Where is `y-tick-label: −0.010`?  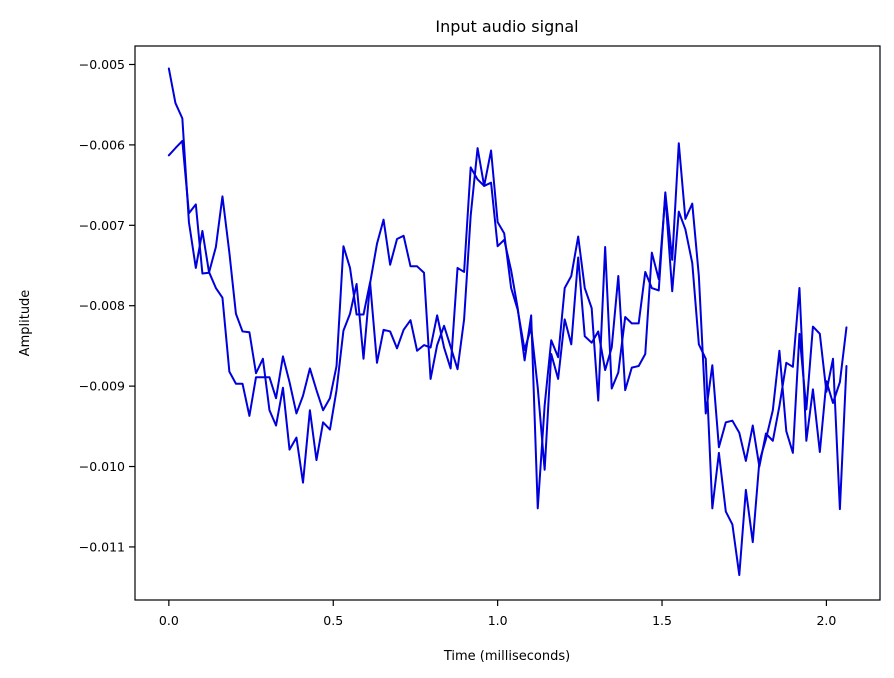 y-tick-label: −0.010 is located at coordinates (102, 466).